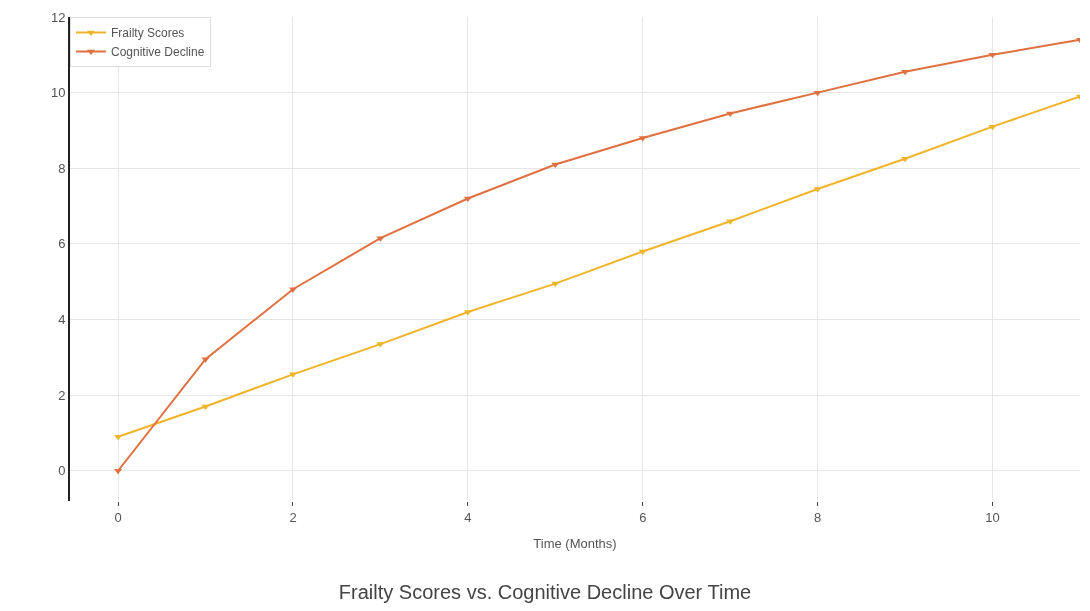  What do you see at coordinates (643, 517) in the screenshot?
I see `x-tick-label: 6` at bounding box center [643, 517].